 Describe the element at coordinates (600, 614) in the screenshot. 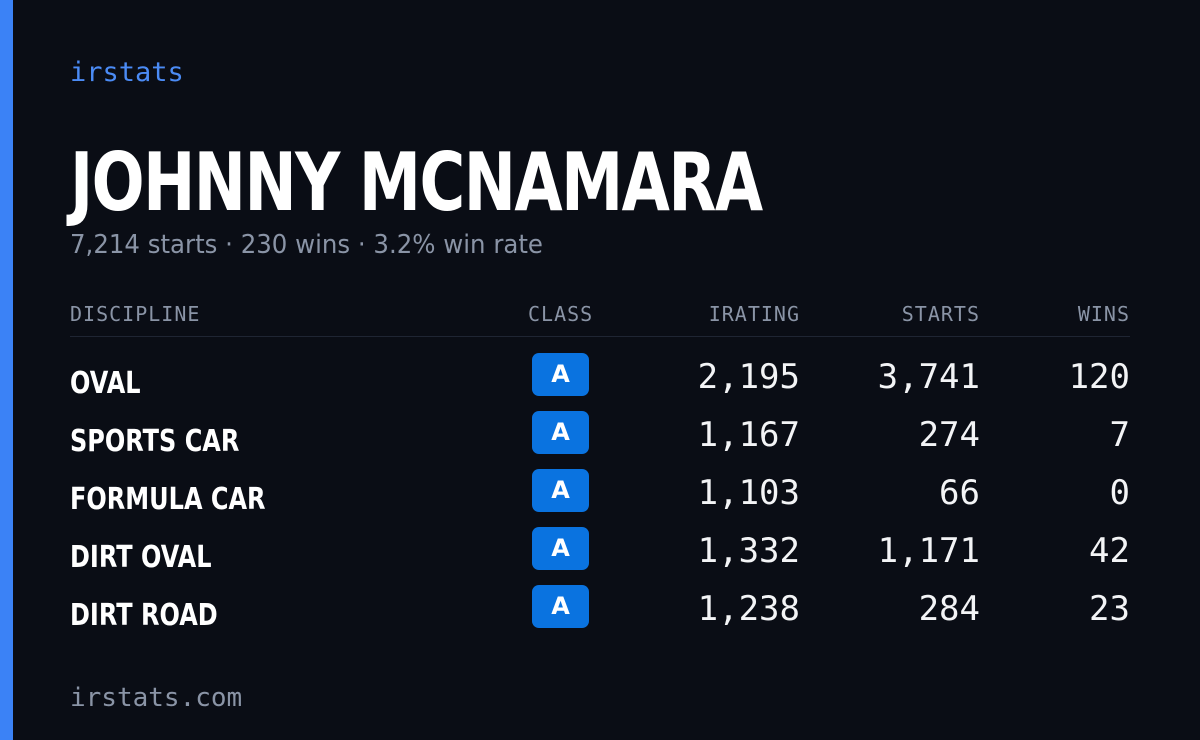

I see `table-row: DIRT ROAD A 1,238 284 23` at that location.